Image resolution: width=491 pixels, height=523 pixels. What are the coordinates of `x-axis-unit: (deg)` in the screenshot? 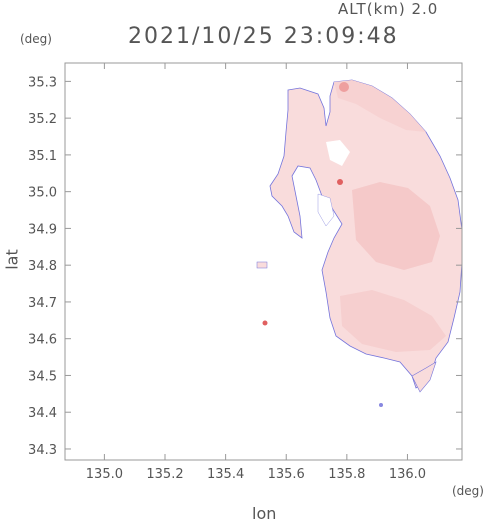 It's located at (468, 491).